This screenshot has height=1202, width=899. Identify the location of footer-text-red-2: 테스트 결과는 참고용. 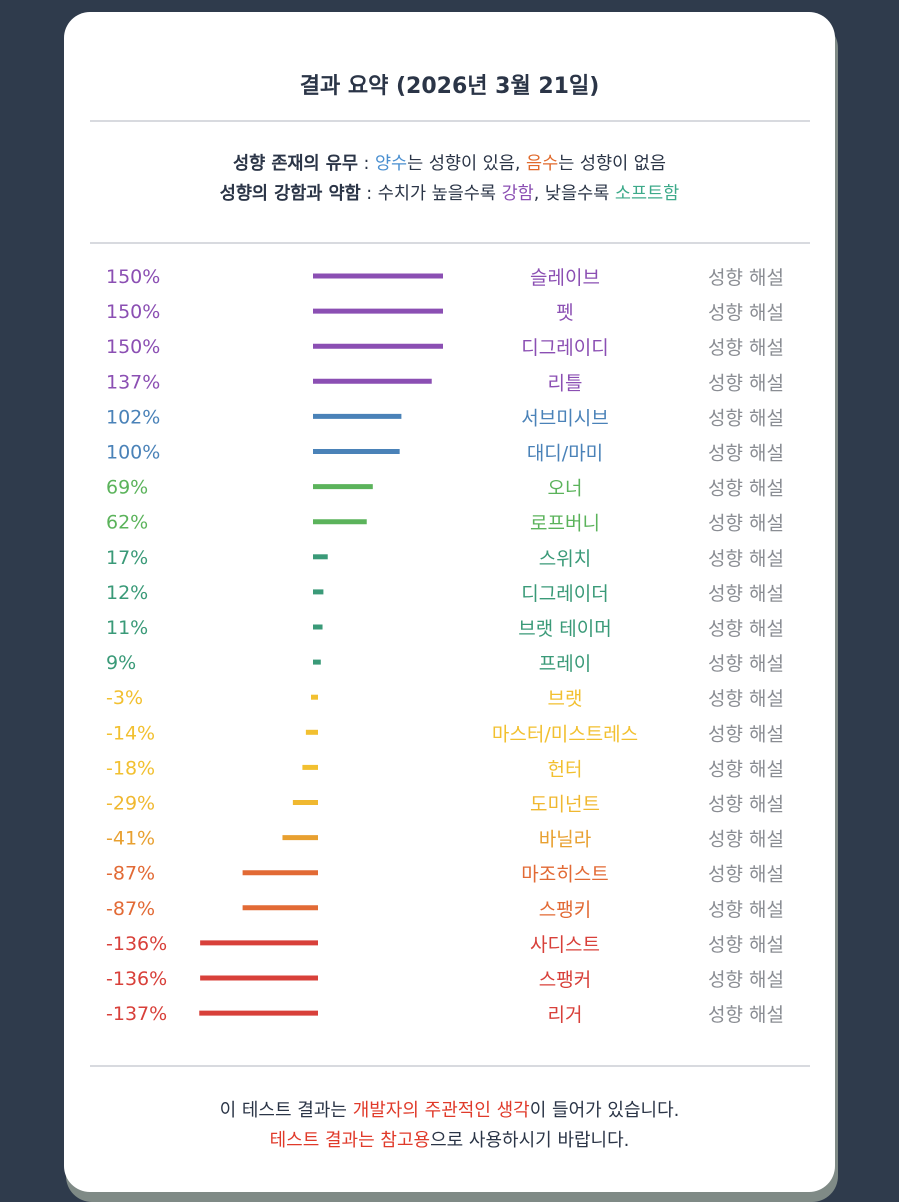
(350, 1140).